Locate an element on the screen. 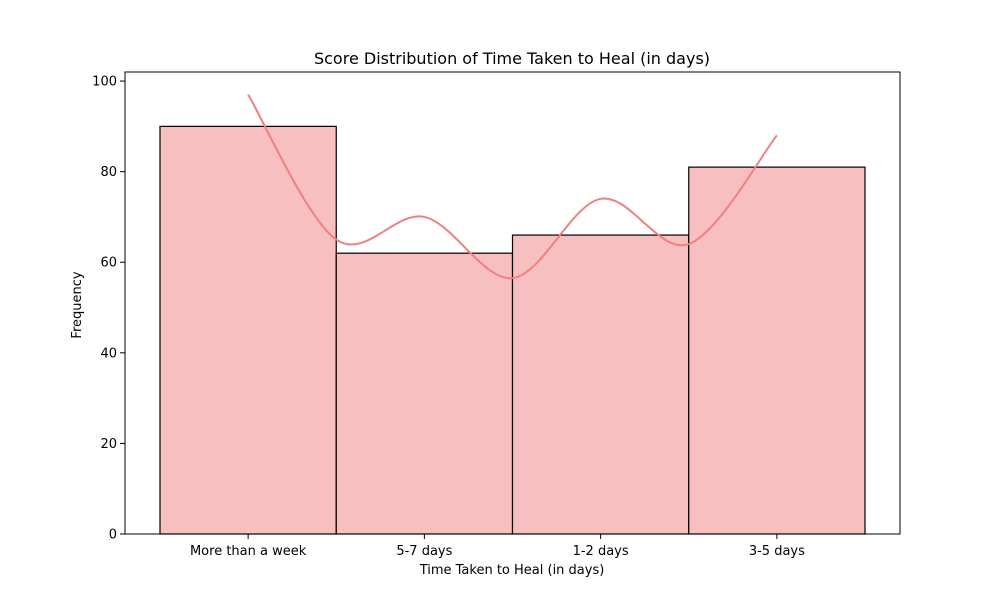 Image resolution: width=1000 pixels, height=600 pixels. y-tick-label-3: 60 is located at coordinates (108, 263).